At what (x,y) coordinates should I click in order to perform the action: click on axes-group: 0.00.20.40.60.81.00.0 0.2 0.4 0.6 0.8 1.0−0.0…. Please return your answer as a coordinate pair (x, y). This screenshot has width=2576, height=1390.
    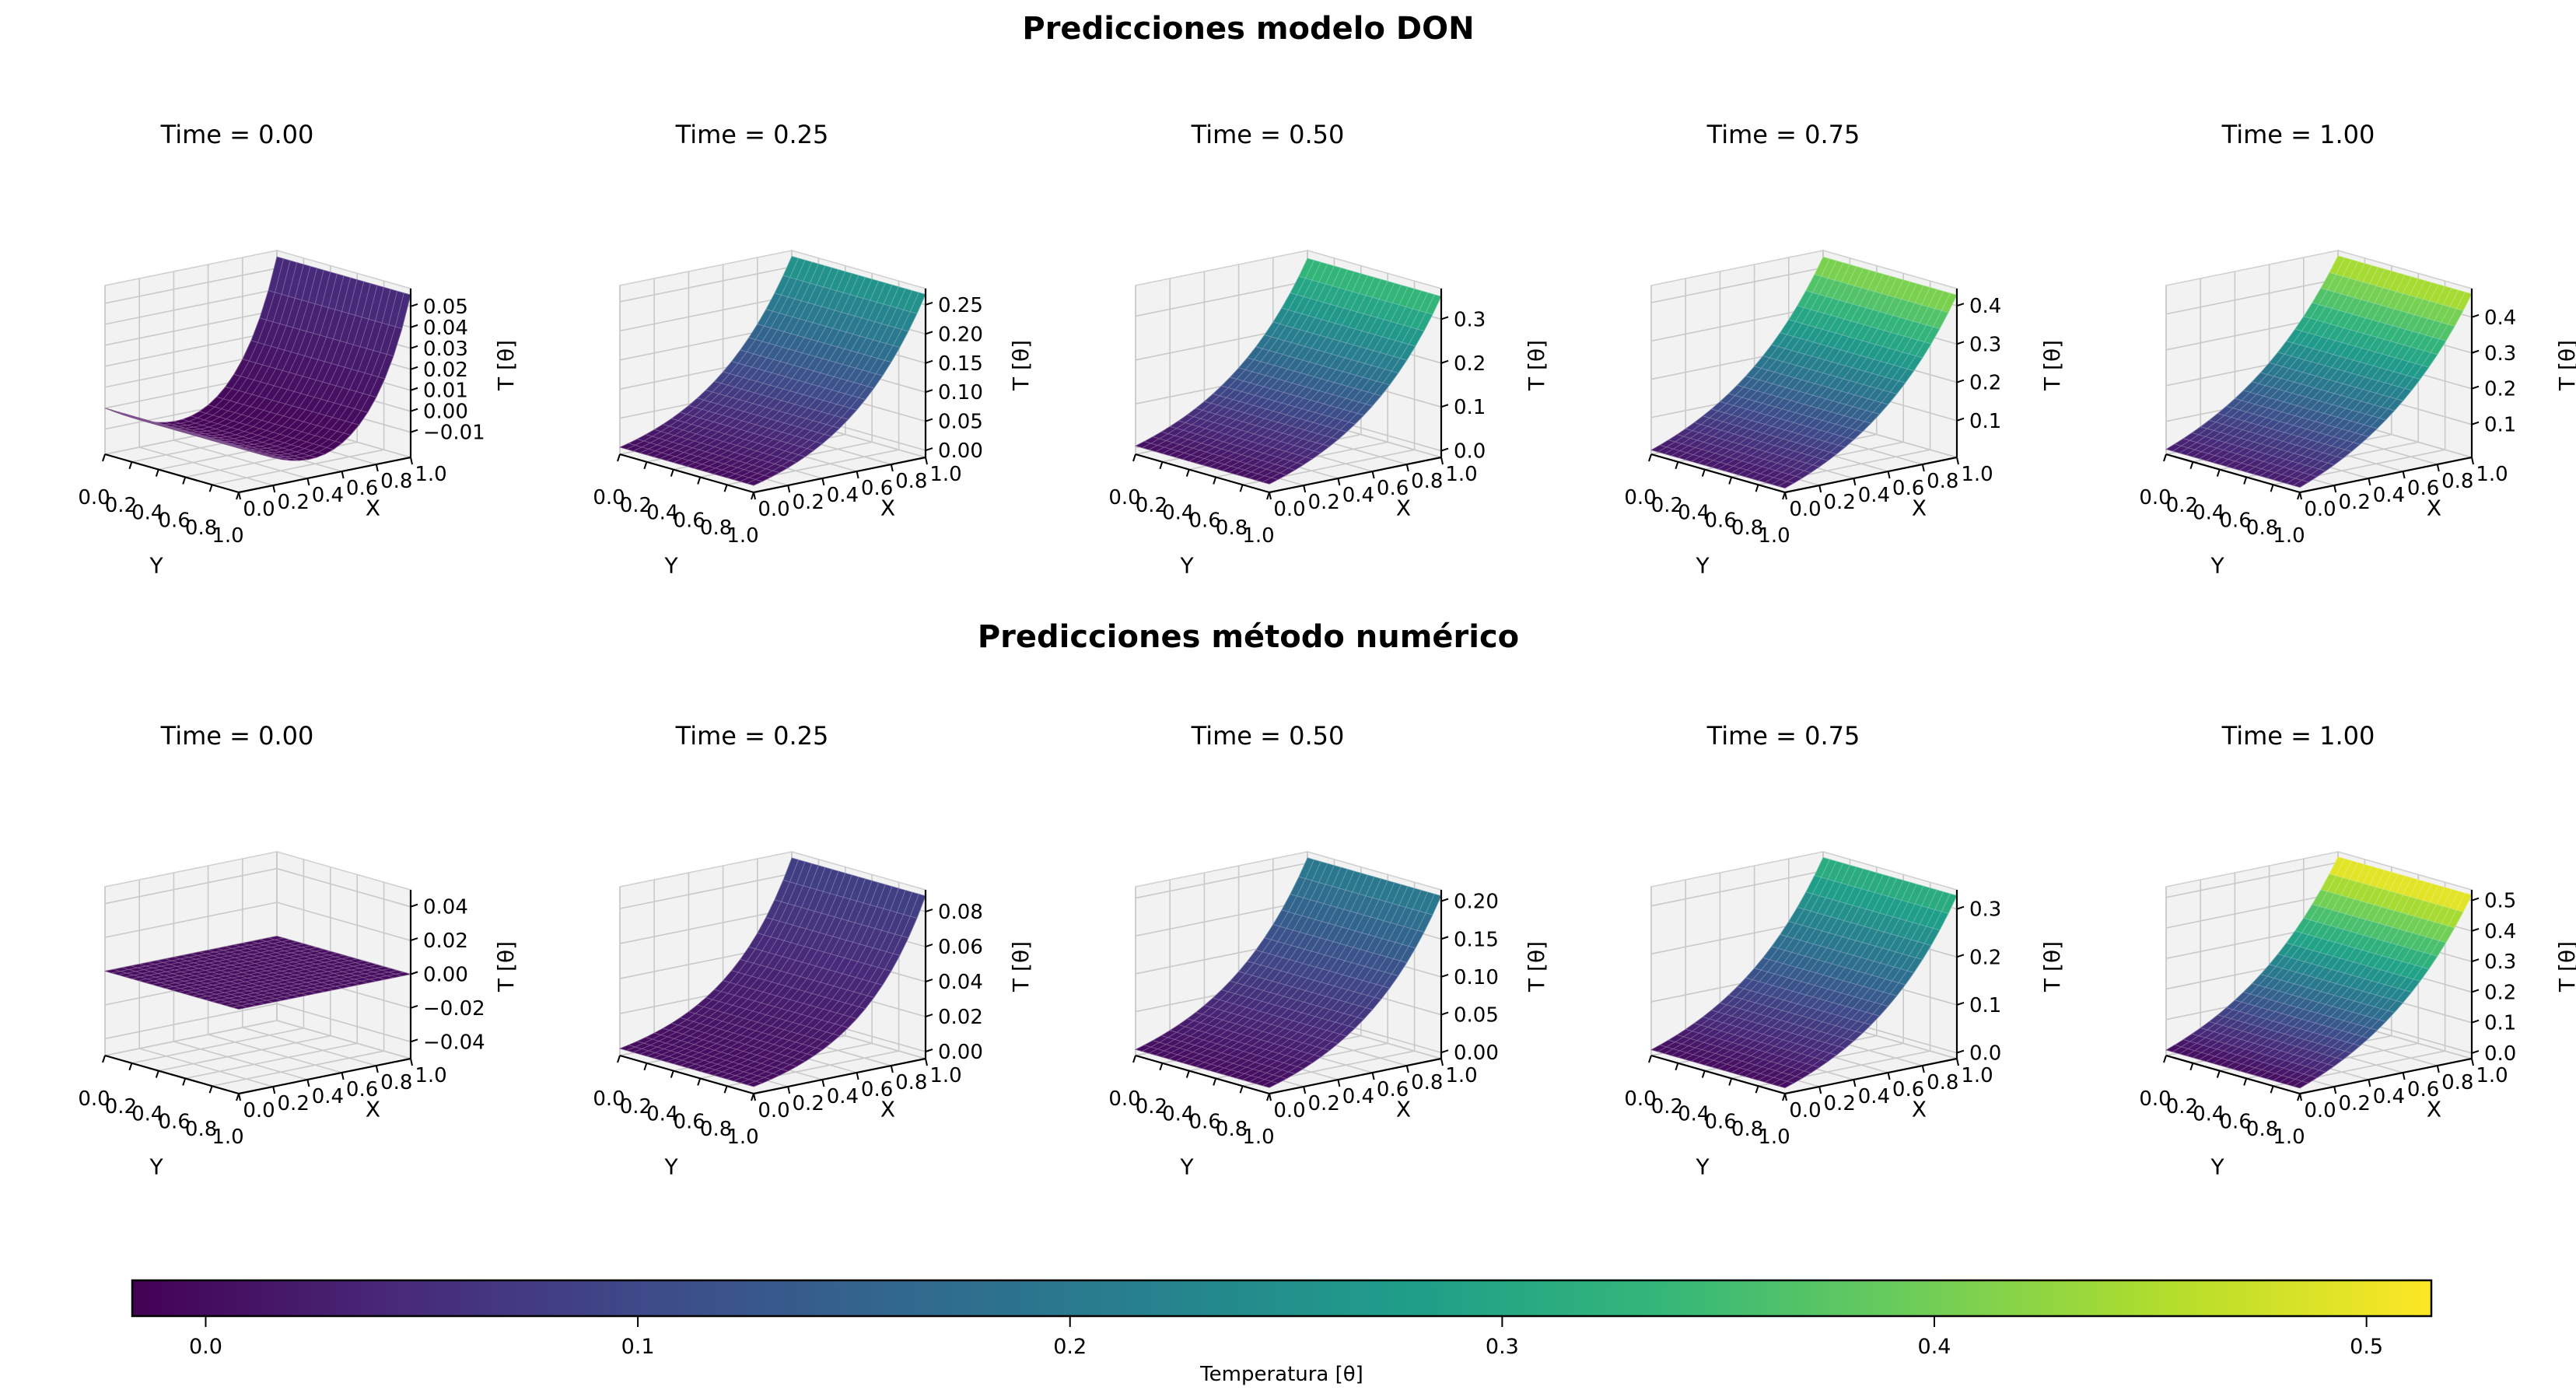
    Looking at the image, I should click on (299, 434).